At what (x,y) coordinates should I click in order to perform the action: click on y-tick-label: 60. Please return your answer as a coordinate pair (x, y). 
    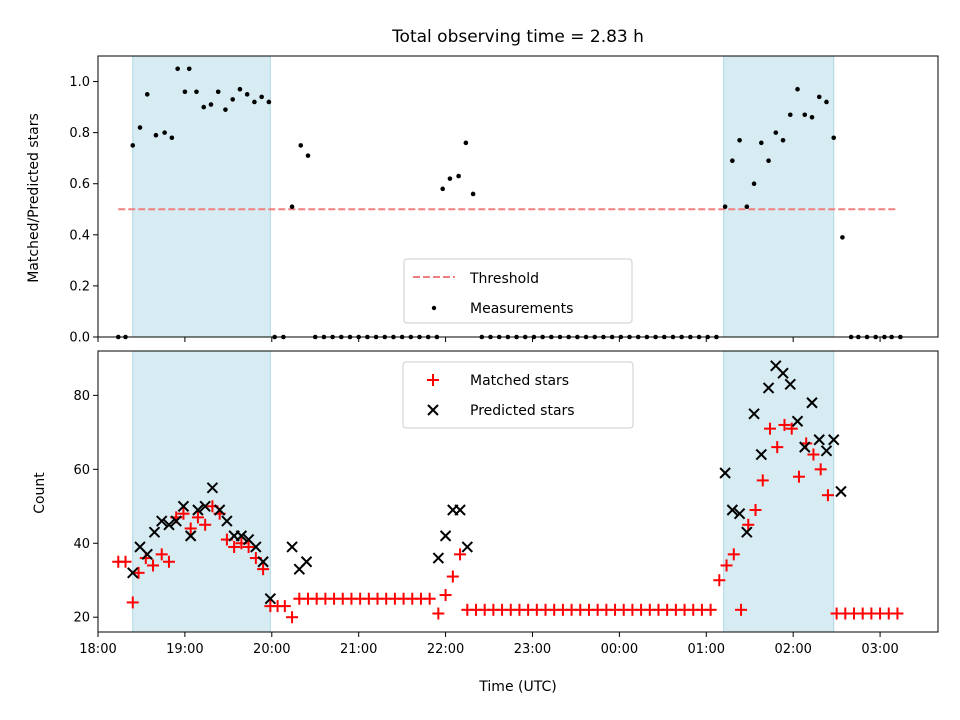
    Looking at the image, I should click on (81, 470).